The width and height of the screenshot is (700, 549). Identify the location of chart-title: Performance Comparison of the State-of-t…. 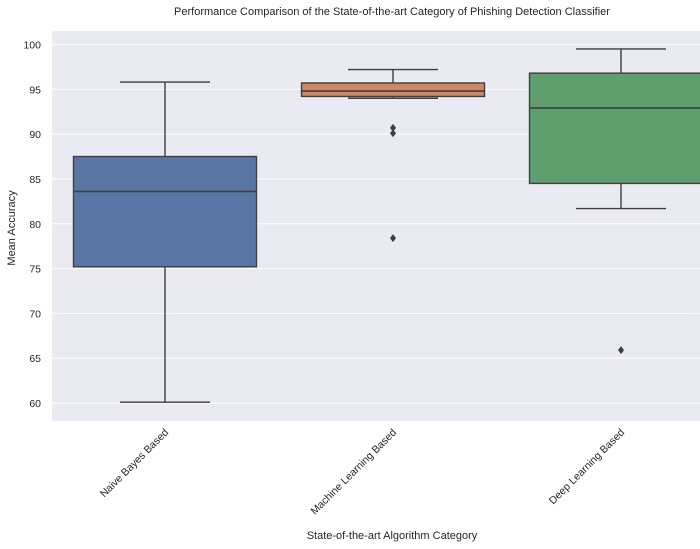
(392, 12).